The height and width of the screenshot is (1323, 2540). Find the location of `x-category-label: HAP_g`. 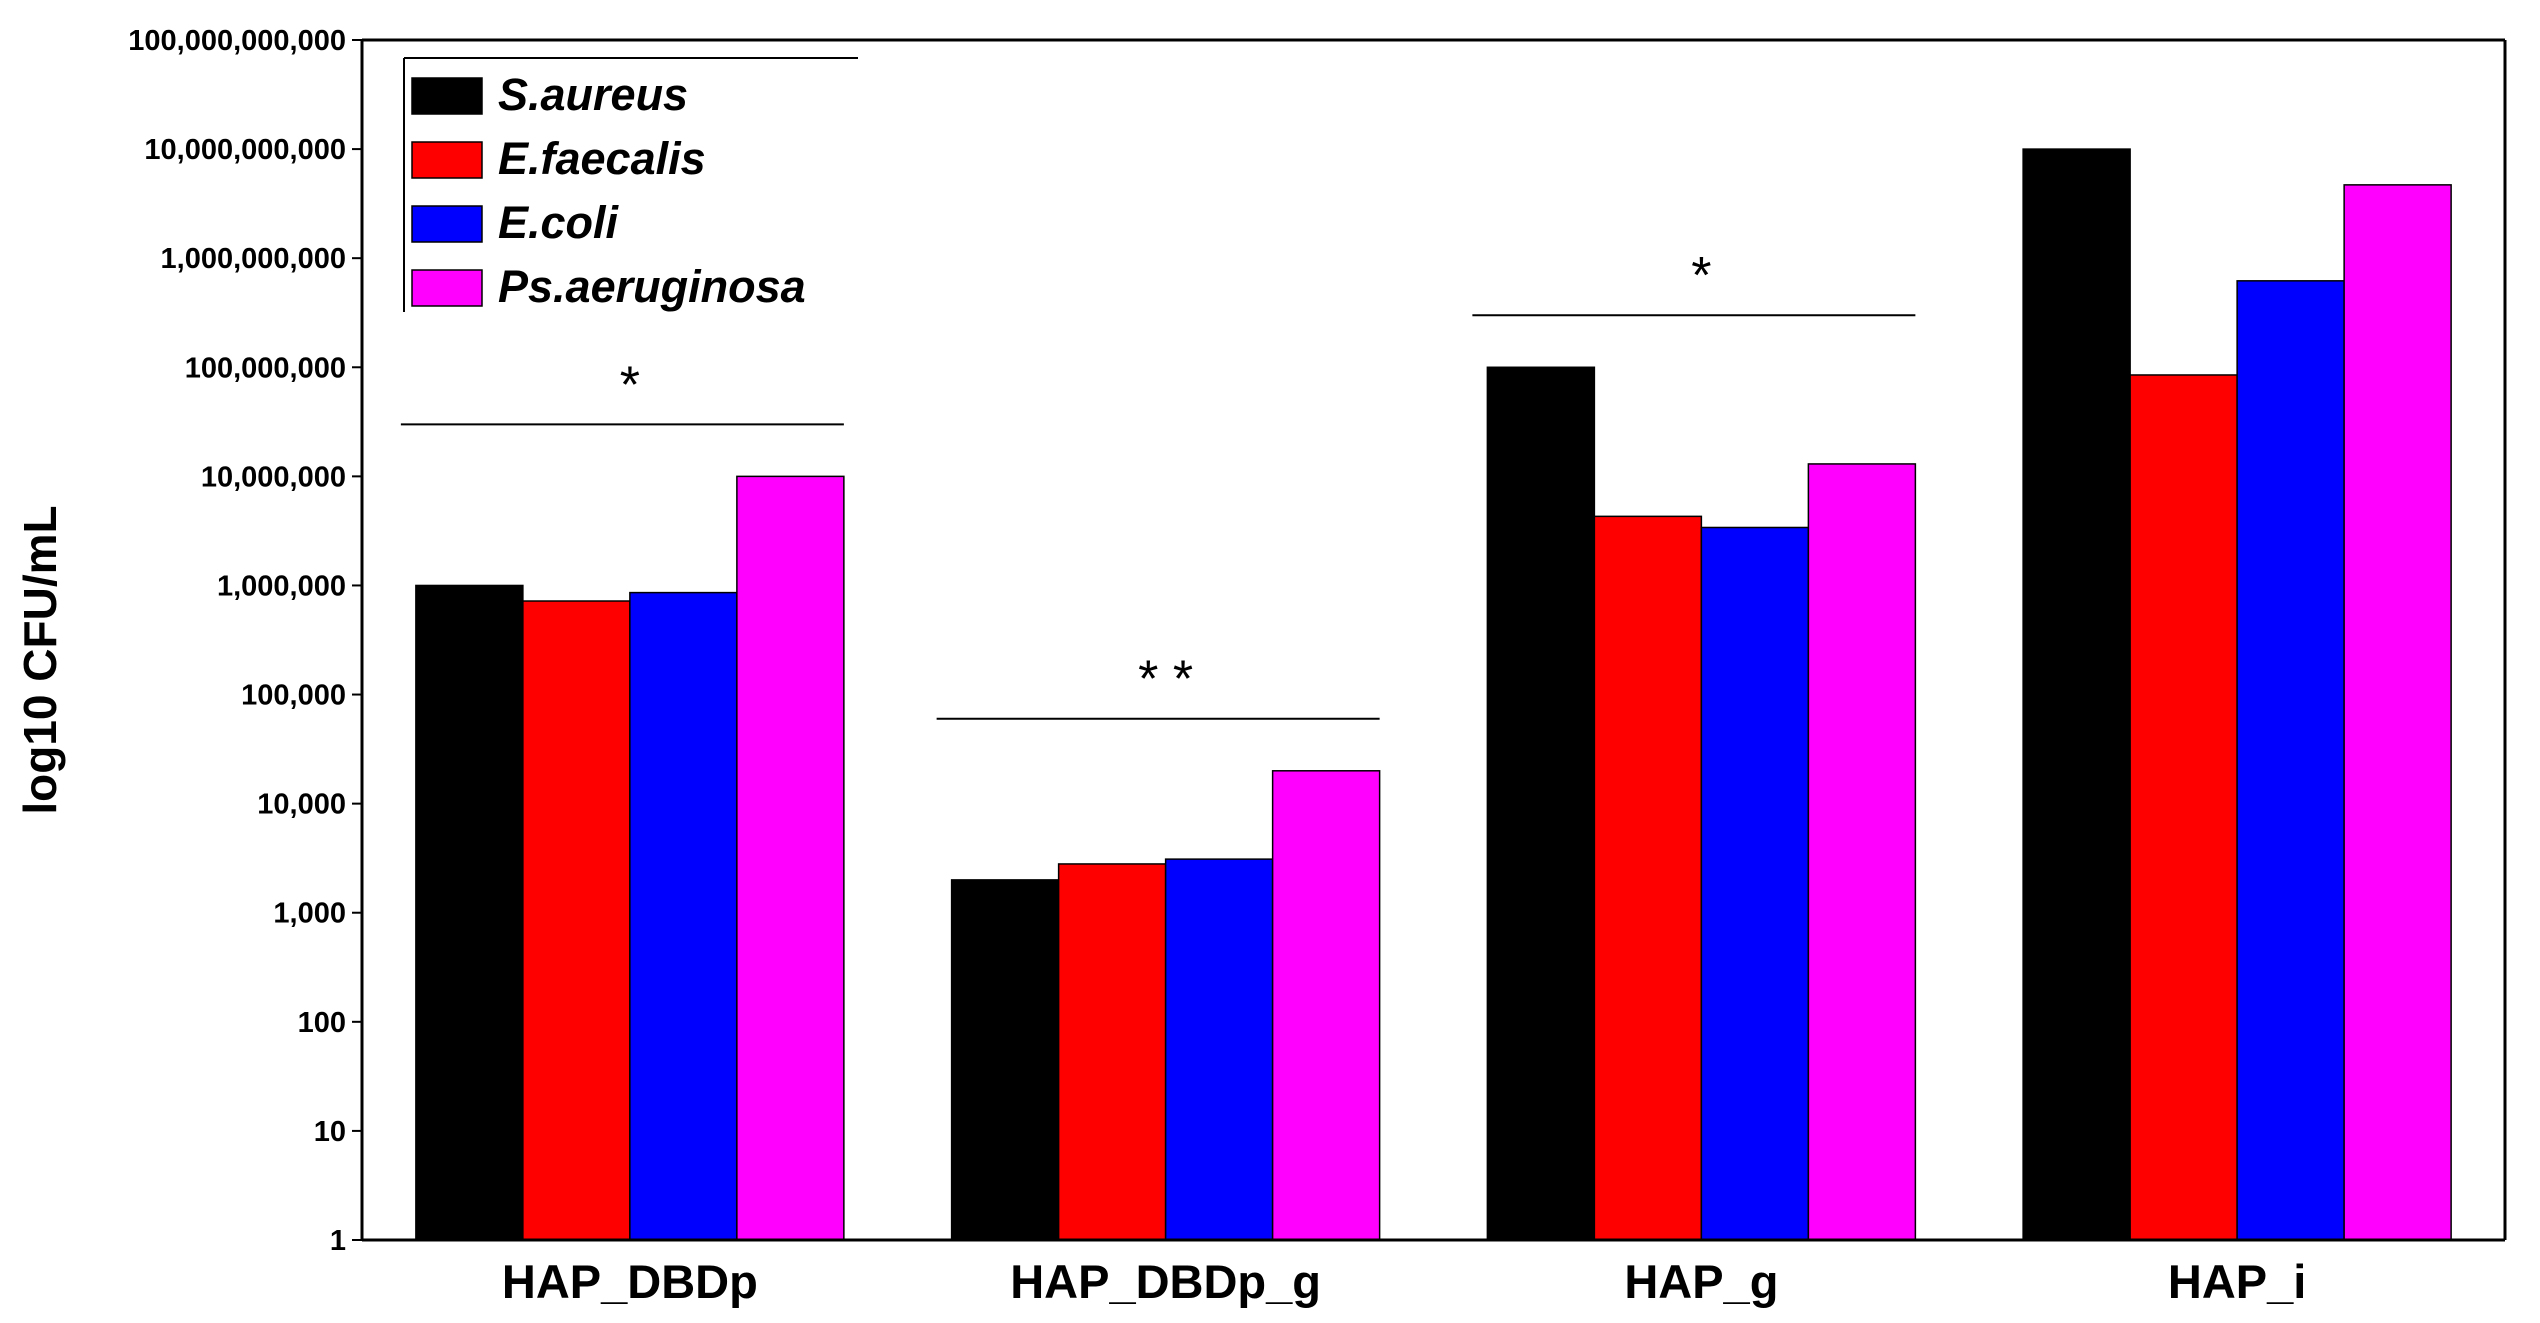

x-category-label: HAP_g is located at coordinates (1701, 1281).